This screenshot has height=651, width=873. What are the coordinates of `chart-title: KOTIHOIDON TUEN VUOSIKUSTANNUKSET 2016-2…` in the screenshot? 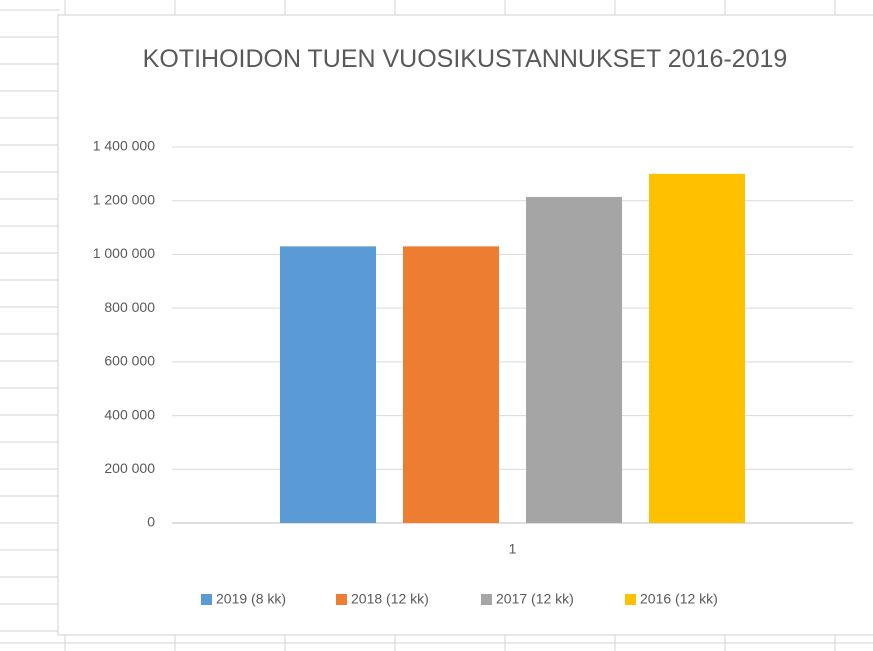 It's located at (465, 59).